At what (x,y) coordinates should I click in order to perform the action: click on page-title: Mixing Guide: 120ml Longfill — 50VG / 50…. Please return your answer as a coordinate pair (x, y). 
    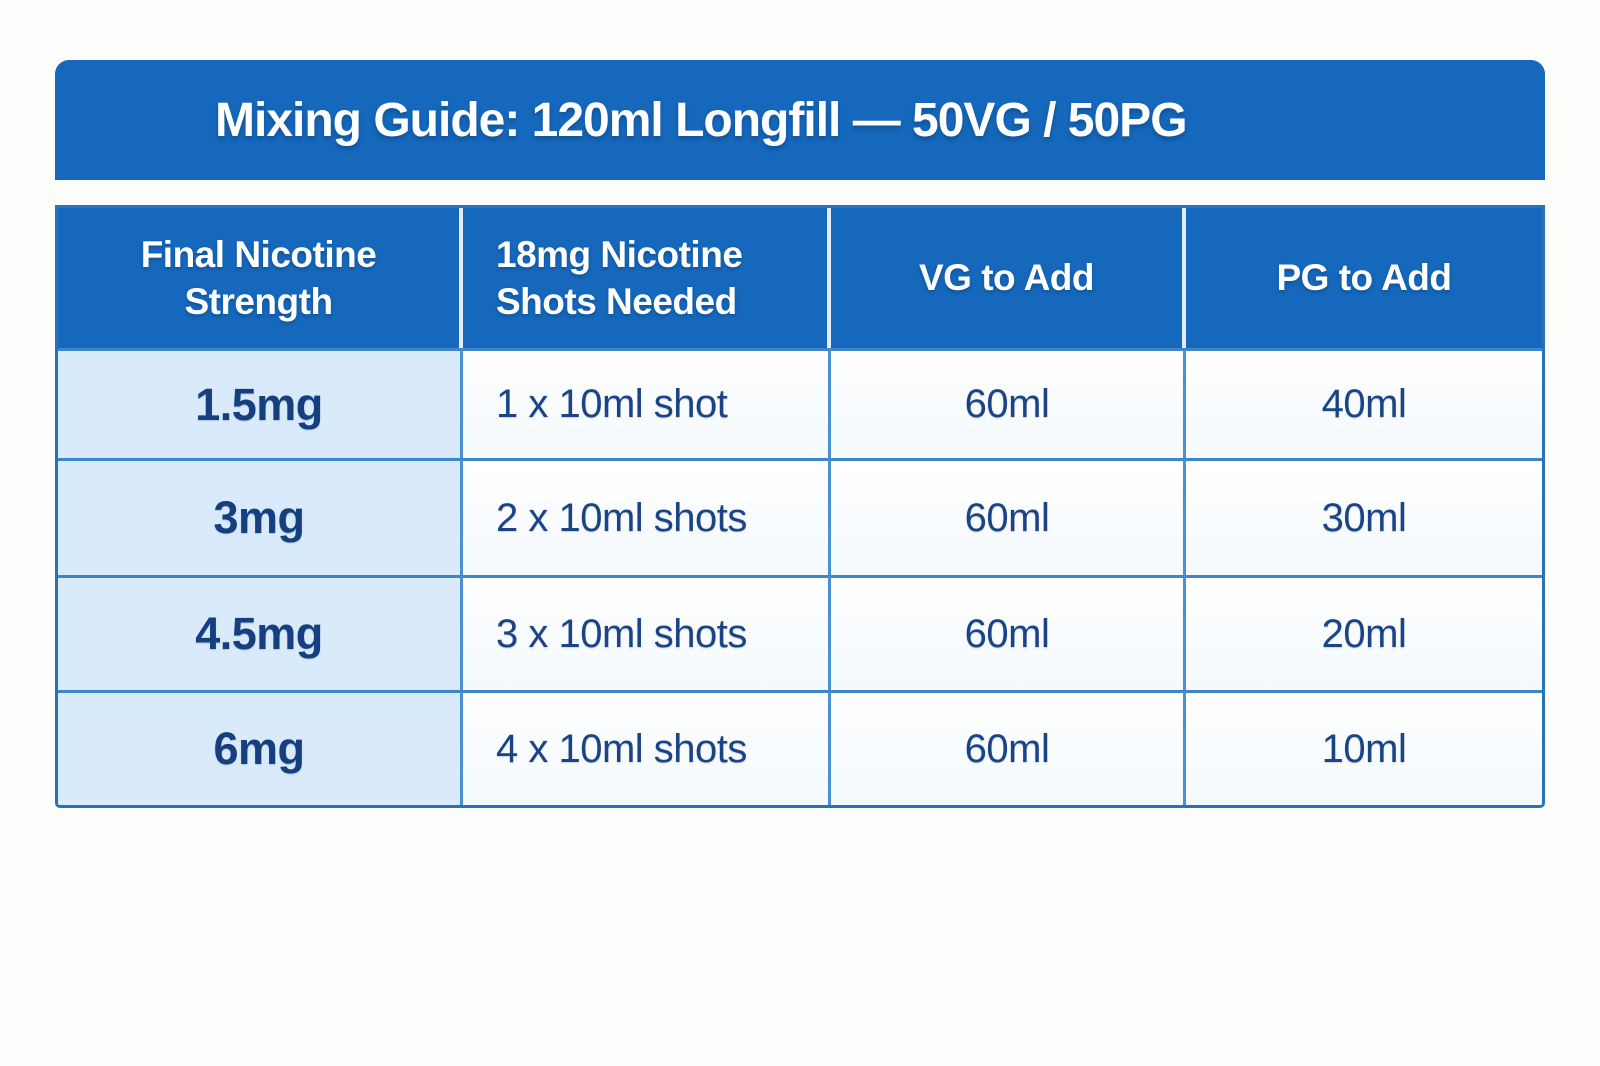
    Looking at the image, I should click on (701, 120).